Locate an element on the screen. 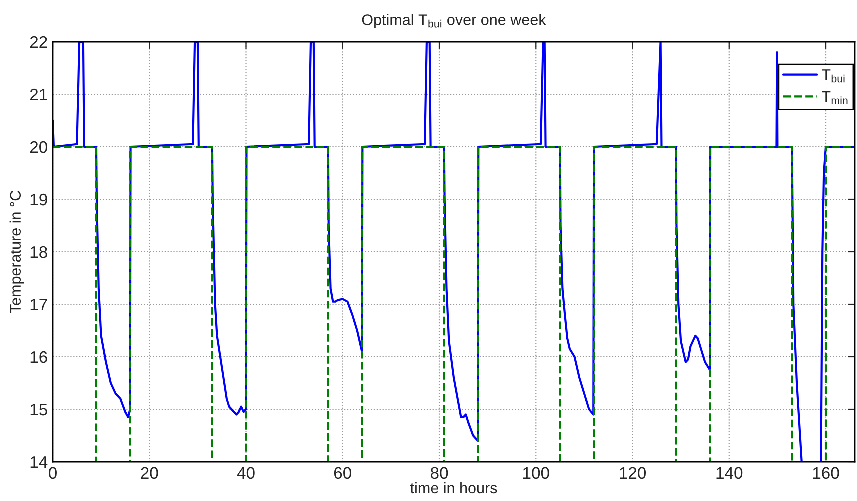 The width and height of the screenshot is (857, 501). x-tick-label: 160 is located at coordinates (826, 473).